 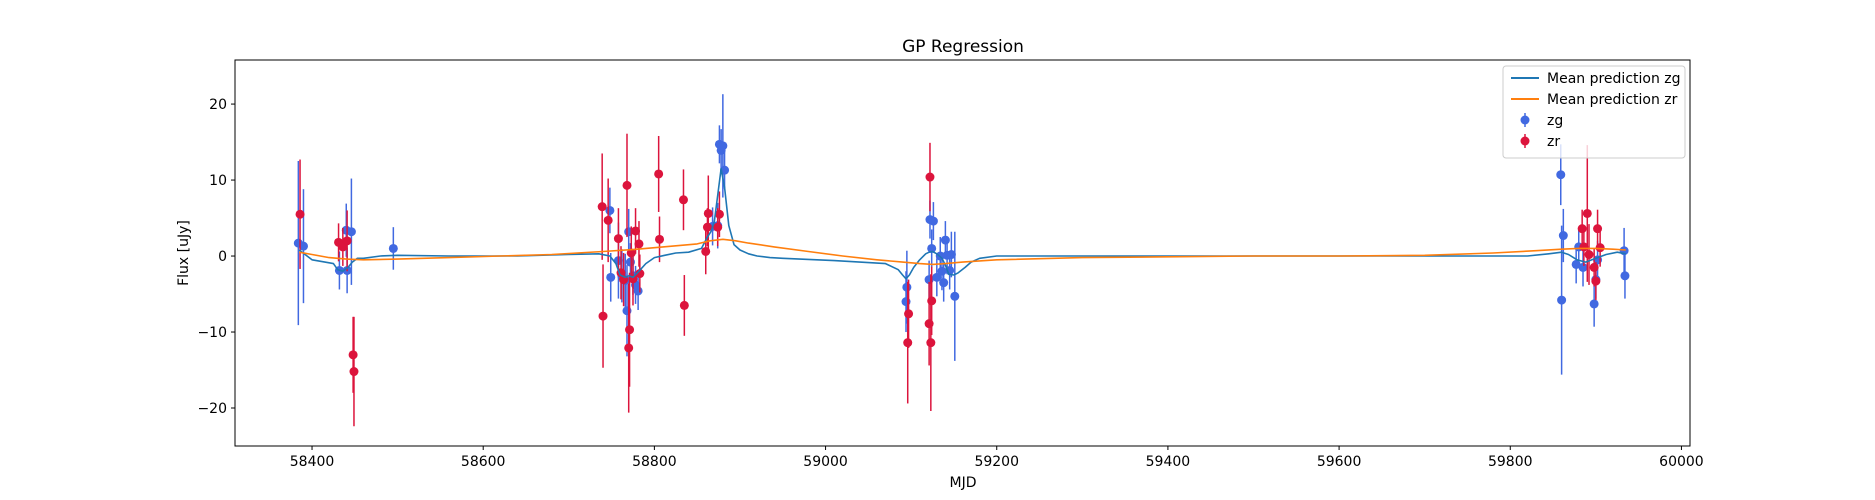 What do you see at coordinates (1614, 79) in the screenshot?
I see `legend-label-0: Mean prediction zg` at bounding box center [1614, 79].